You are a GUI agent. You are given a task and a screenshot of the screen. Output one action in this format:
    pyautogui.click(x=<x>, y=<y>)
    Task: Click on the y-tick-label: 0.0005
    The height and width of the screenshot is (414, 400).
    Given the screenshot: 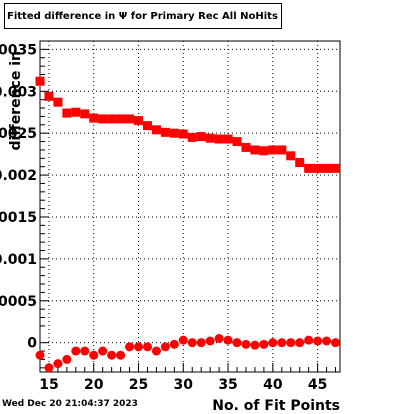 What is the action you would take?
    pyautogui.click(x=18, y=302)
    